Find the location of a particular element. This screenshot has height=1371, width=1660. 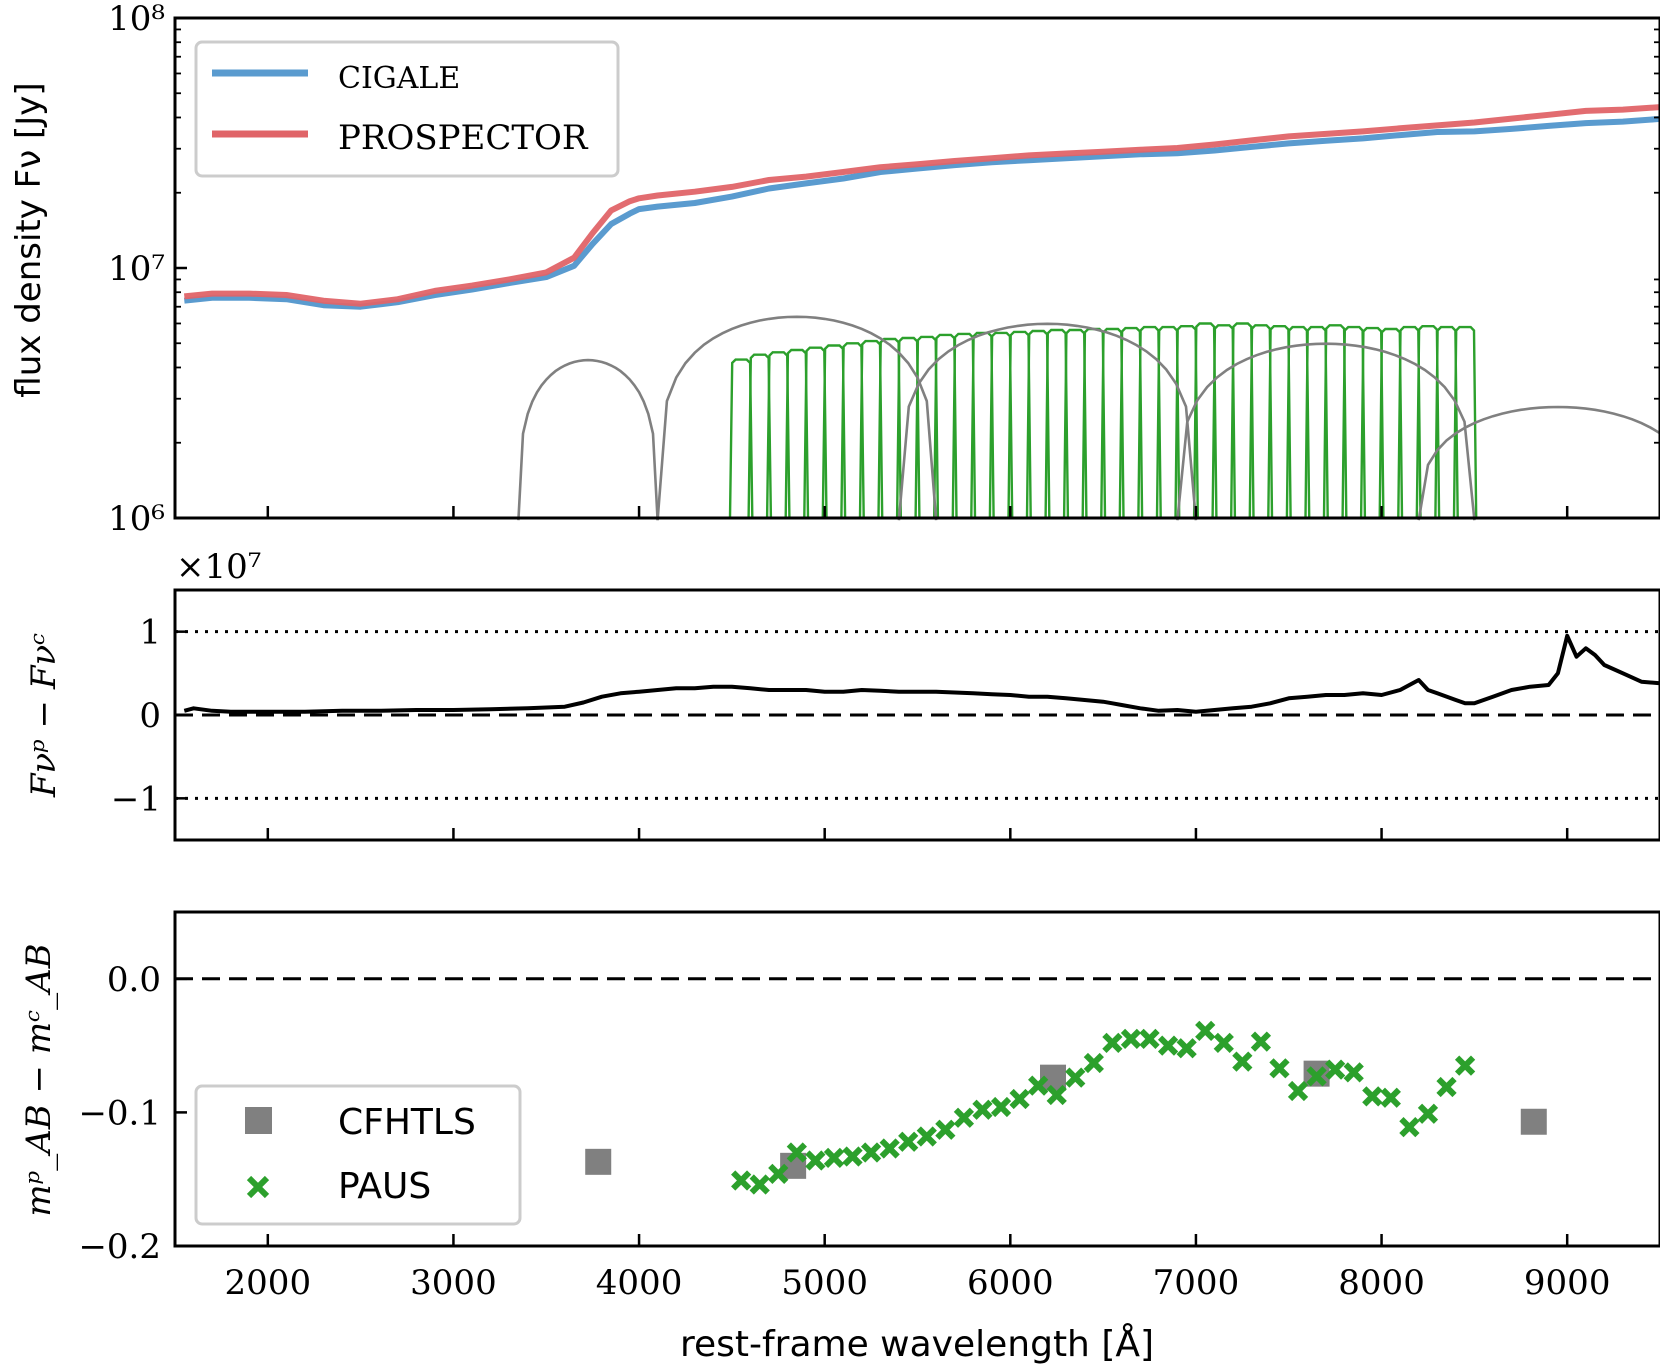

spectrum-line-prospector is located at coordinates (921, 205).